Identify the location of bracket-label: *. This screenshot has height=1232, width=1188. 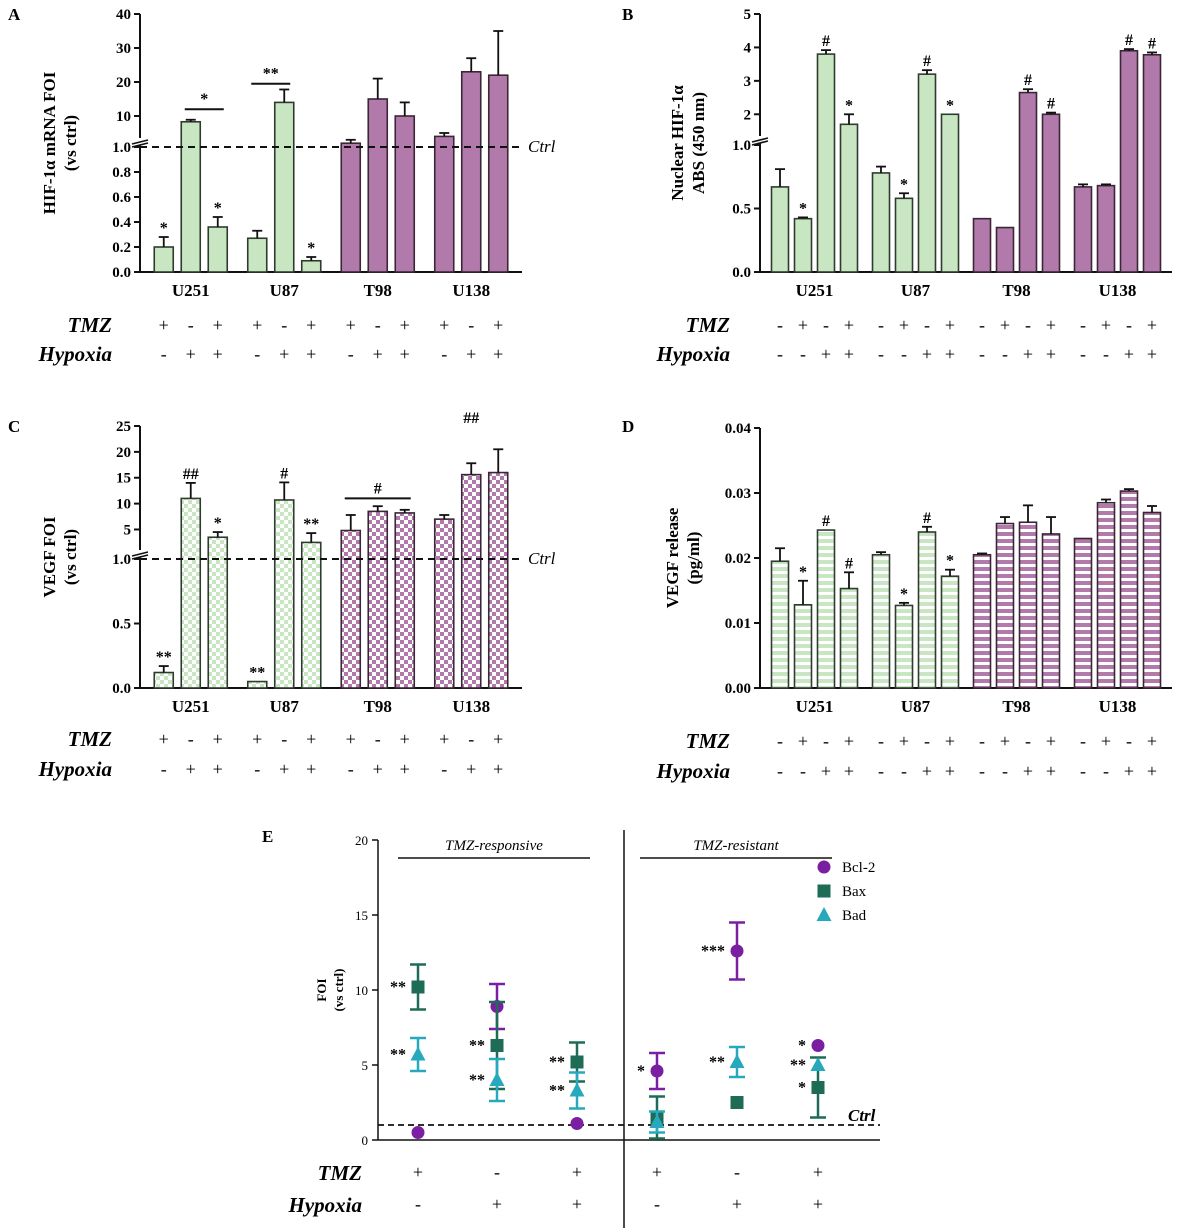
(204, 99).